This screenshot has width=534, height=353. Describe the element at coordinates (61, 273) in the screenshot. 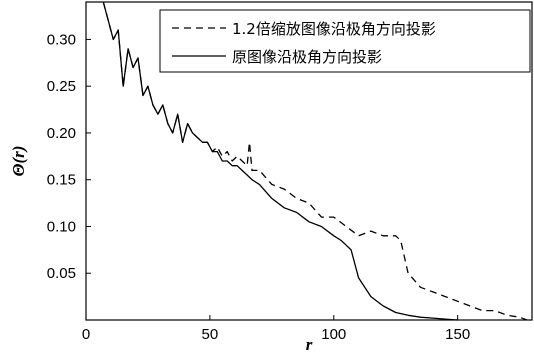

I see `y-tick-label: 0.05` at that location.